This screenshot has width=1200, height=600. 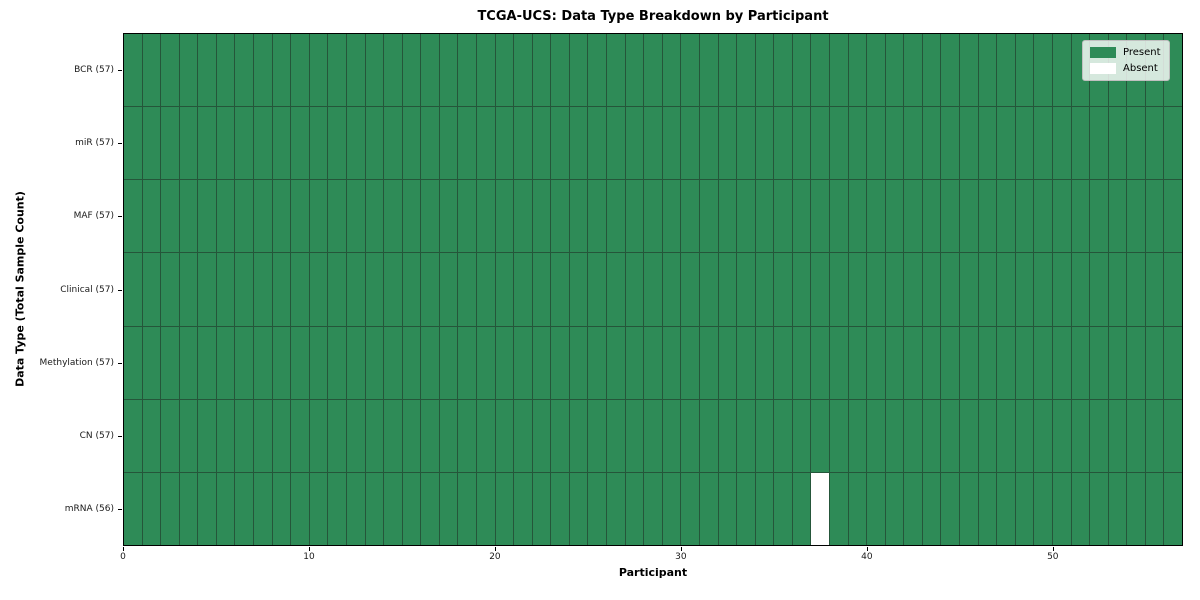 What do you see at coordinates (867, 557) in the screenshot?
I see `x-tick-label: 40` at bounding box center [867, 557].